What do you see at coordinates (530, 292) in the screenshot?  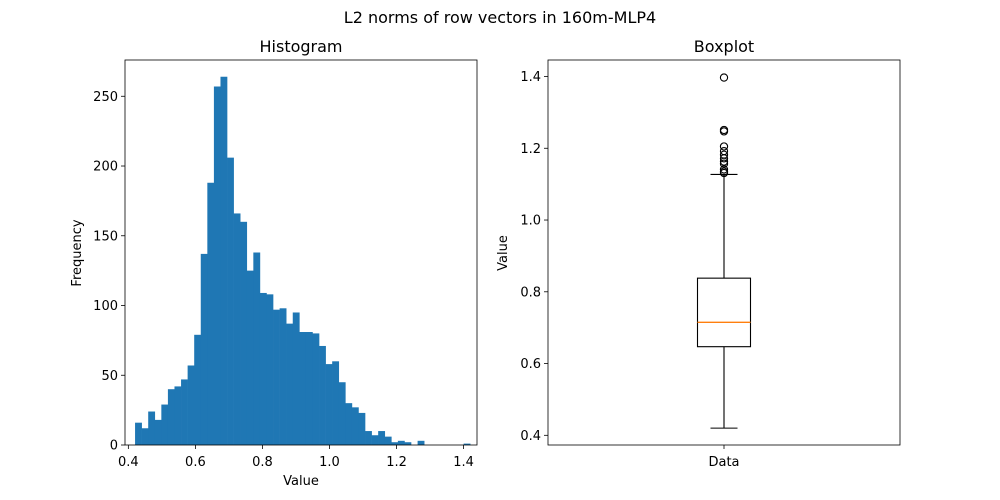 I see `boxplot-y-tick-label: 0.8` at bounding box center [530, 292].